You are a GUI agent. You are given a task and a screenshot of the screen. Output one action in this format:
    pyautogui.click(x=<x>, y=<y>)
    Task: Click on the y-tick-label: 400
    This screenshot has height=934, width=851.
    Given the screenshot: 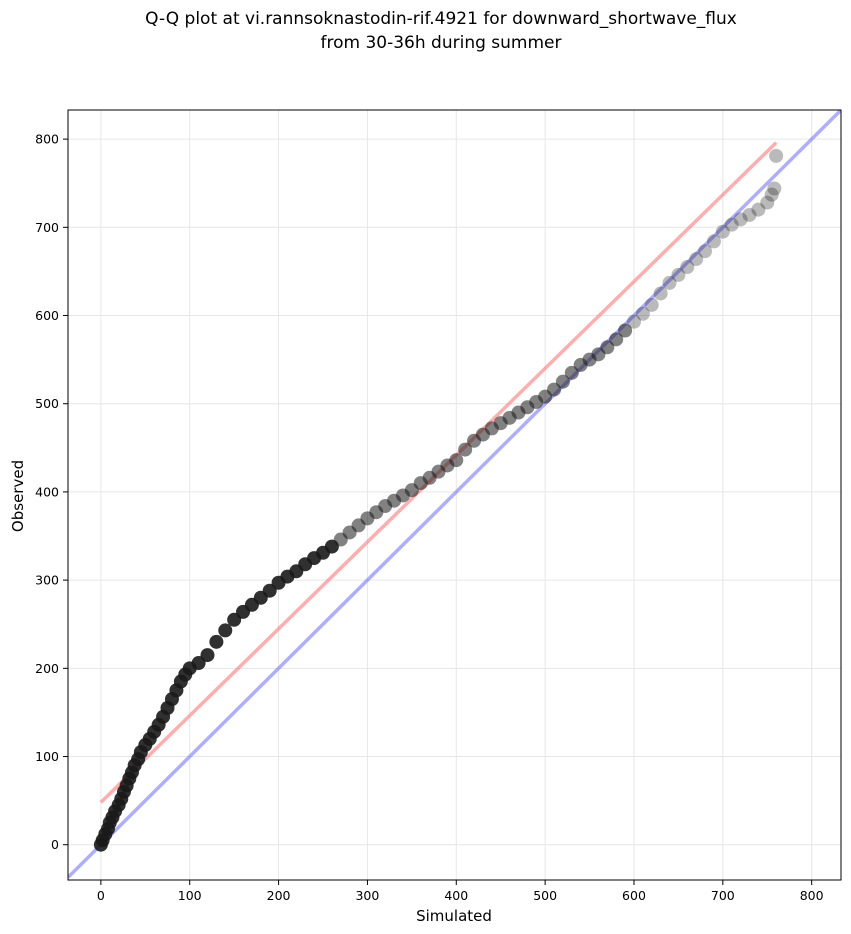 What is the action you would take?
    pyautogui.click(x=47, y=491)
    